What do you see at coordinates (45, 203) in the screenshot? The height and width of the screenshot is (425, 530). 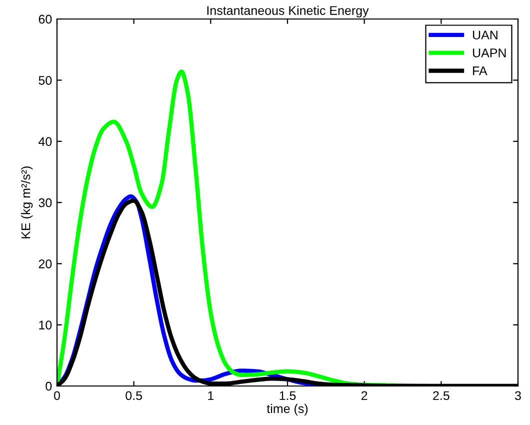 I see `y-tick-label: 30` at bounding box center [45, 203].